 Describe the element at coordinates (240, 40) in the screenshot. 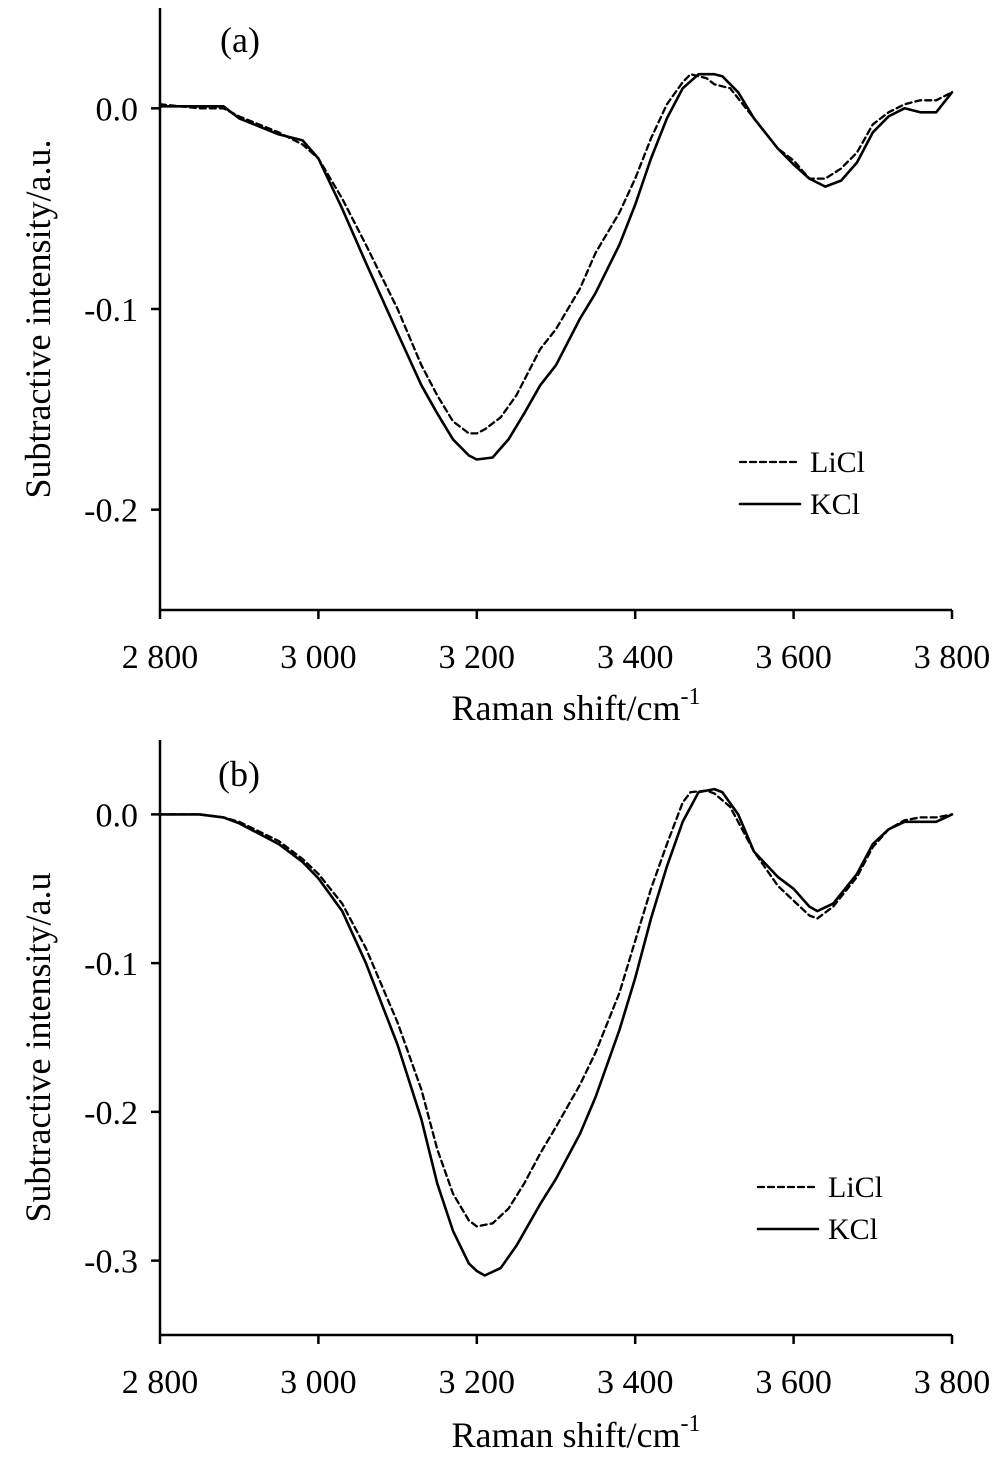

I see `panel-label: (a)` at that location.